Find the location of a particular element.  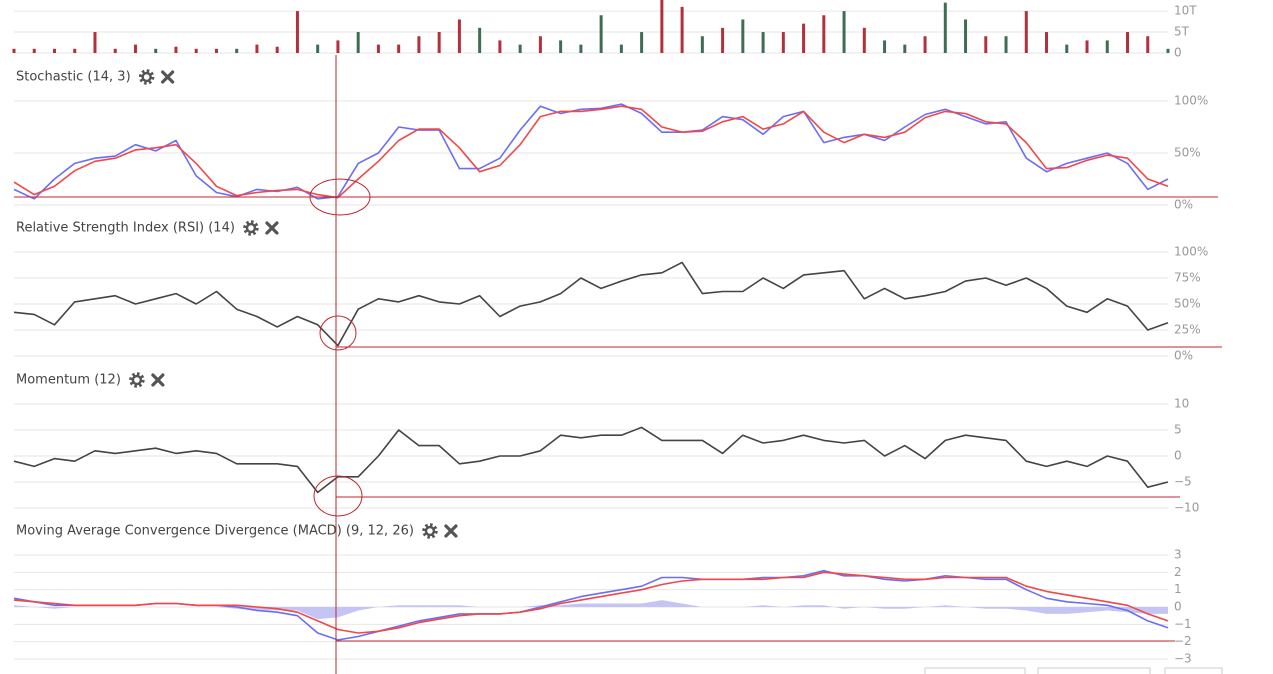

panel-title: Momentum (12) is located at coordinates (68, 380).